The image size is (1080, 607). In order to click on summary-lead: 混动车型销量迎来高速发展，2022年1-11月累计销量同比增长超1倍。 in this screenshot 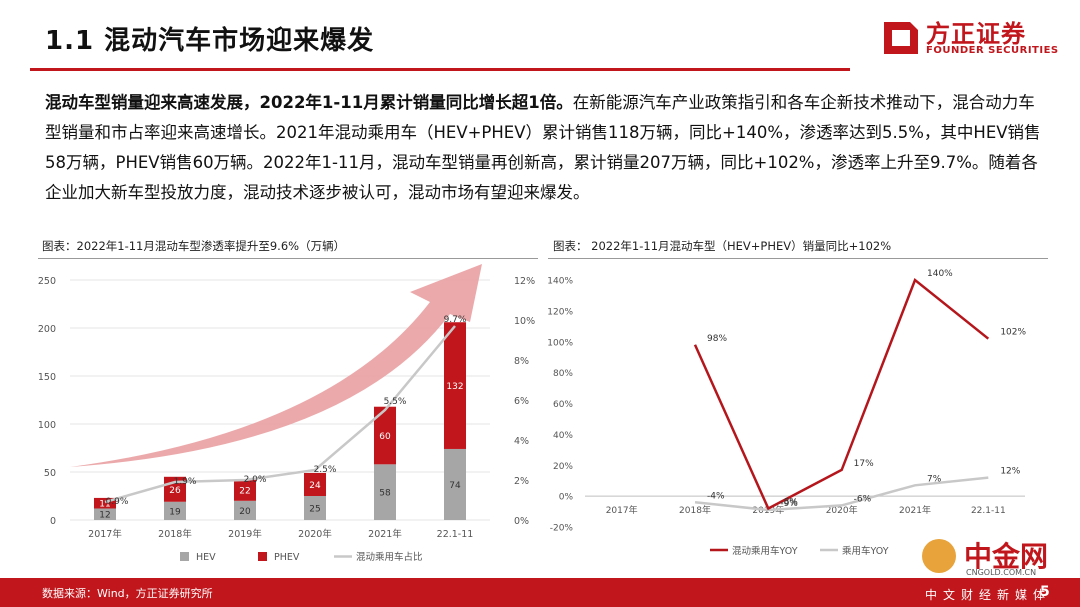, I will do `click(309, 102)`.